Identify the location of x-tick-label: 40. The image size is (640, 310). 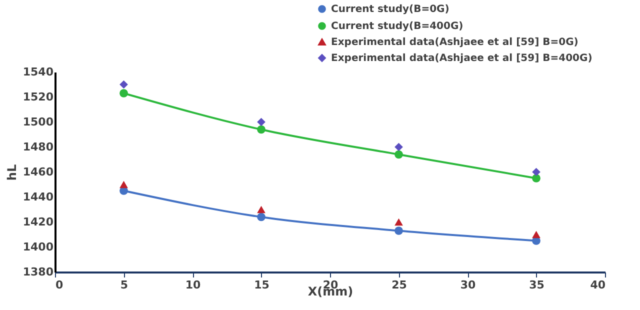
(598, 285).